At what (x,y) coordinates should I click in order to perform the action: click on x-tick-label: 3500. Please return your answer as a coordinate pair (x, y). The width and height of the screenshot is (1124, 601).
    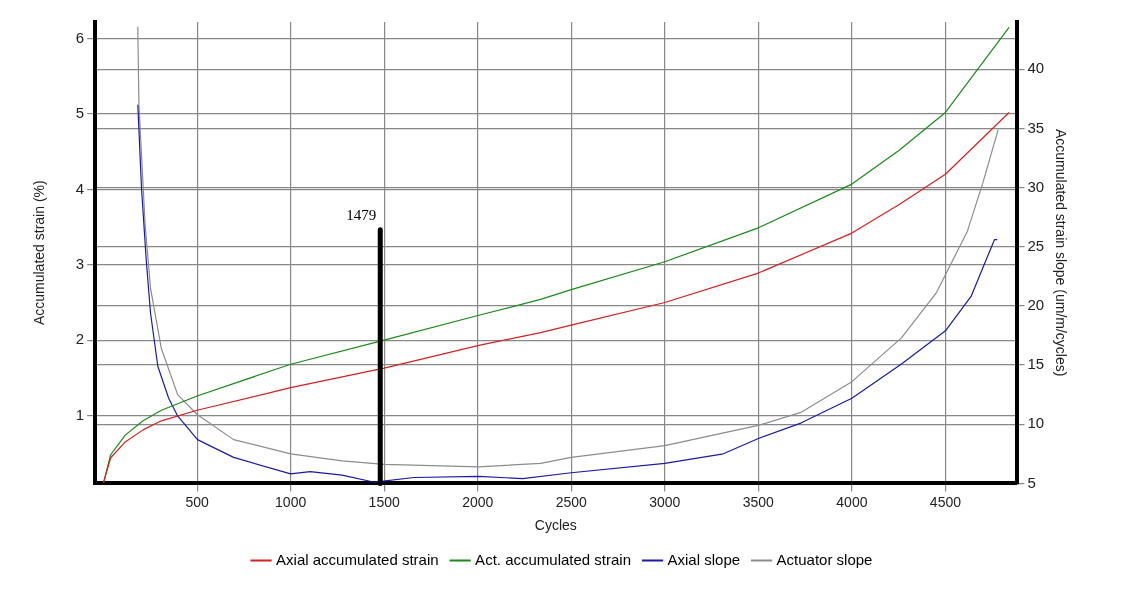
    Looking at the image, I should click on (758, 501).